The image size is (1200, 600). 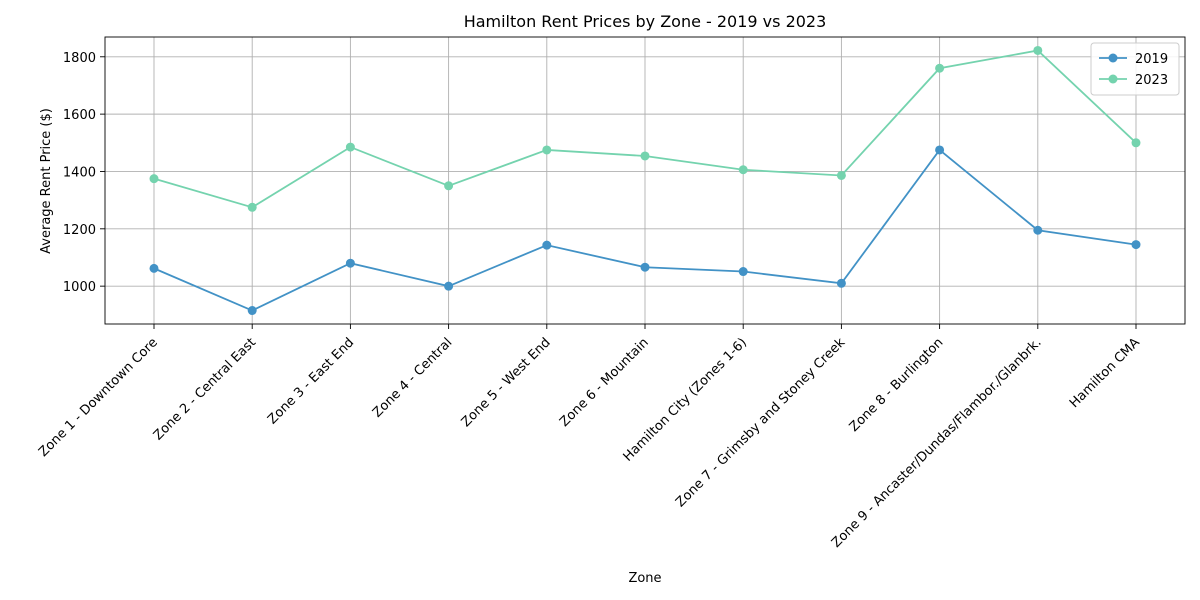 I want to click on legend-entry: 2023, so click(x=1133, y=80).